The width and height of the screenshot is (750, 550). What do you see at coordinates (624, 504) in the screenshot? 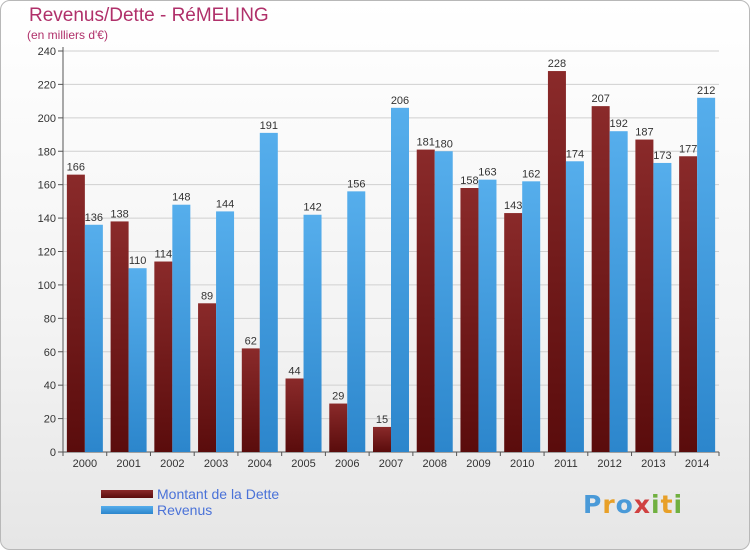
I see `logo-letter: o` at bounding box center [624, 504].